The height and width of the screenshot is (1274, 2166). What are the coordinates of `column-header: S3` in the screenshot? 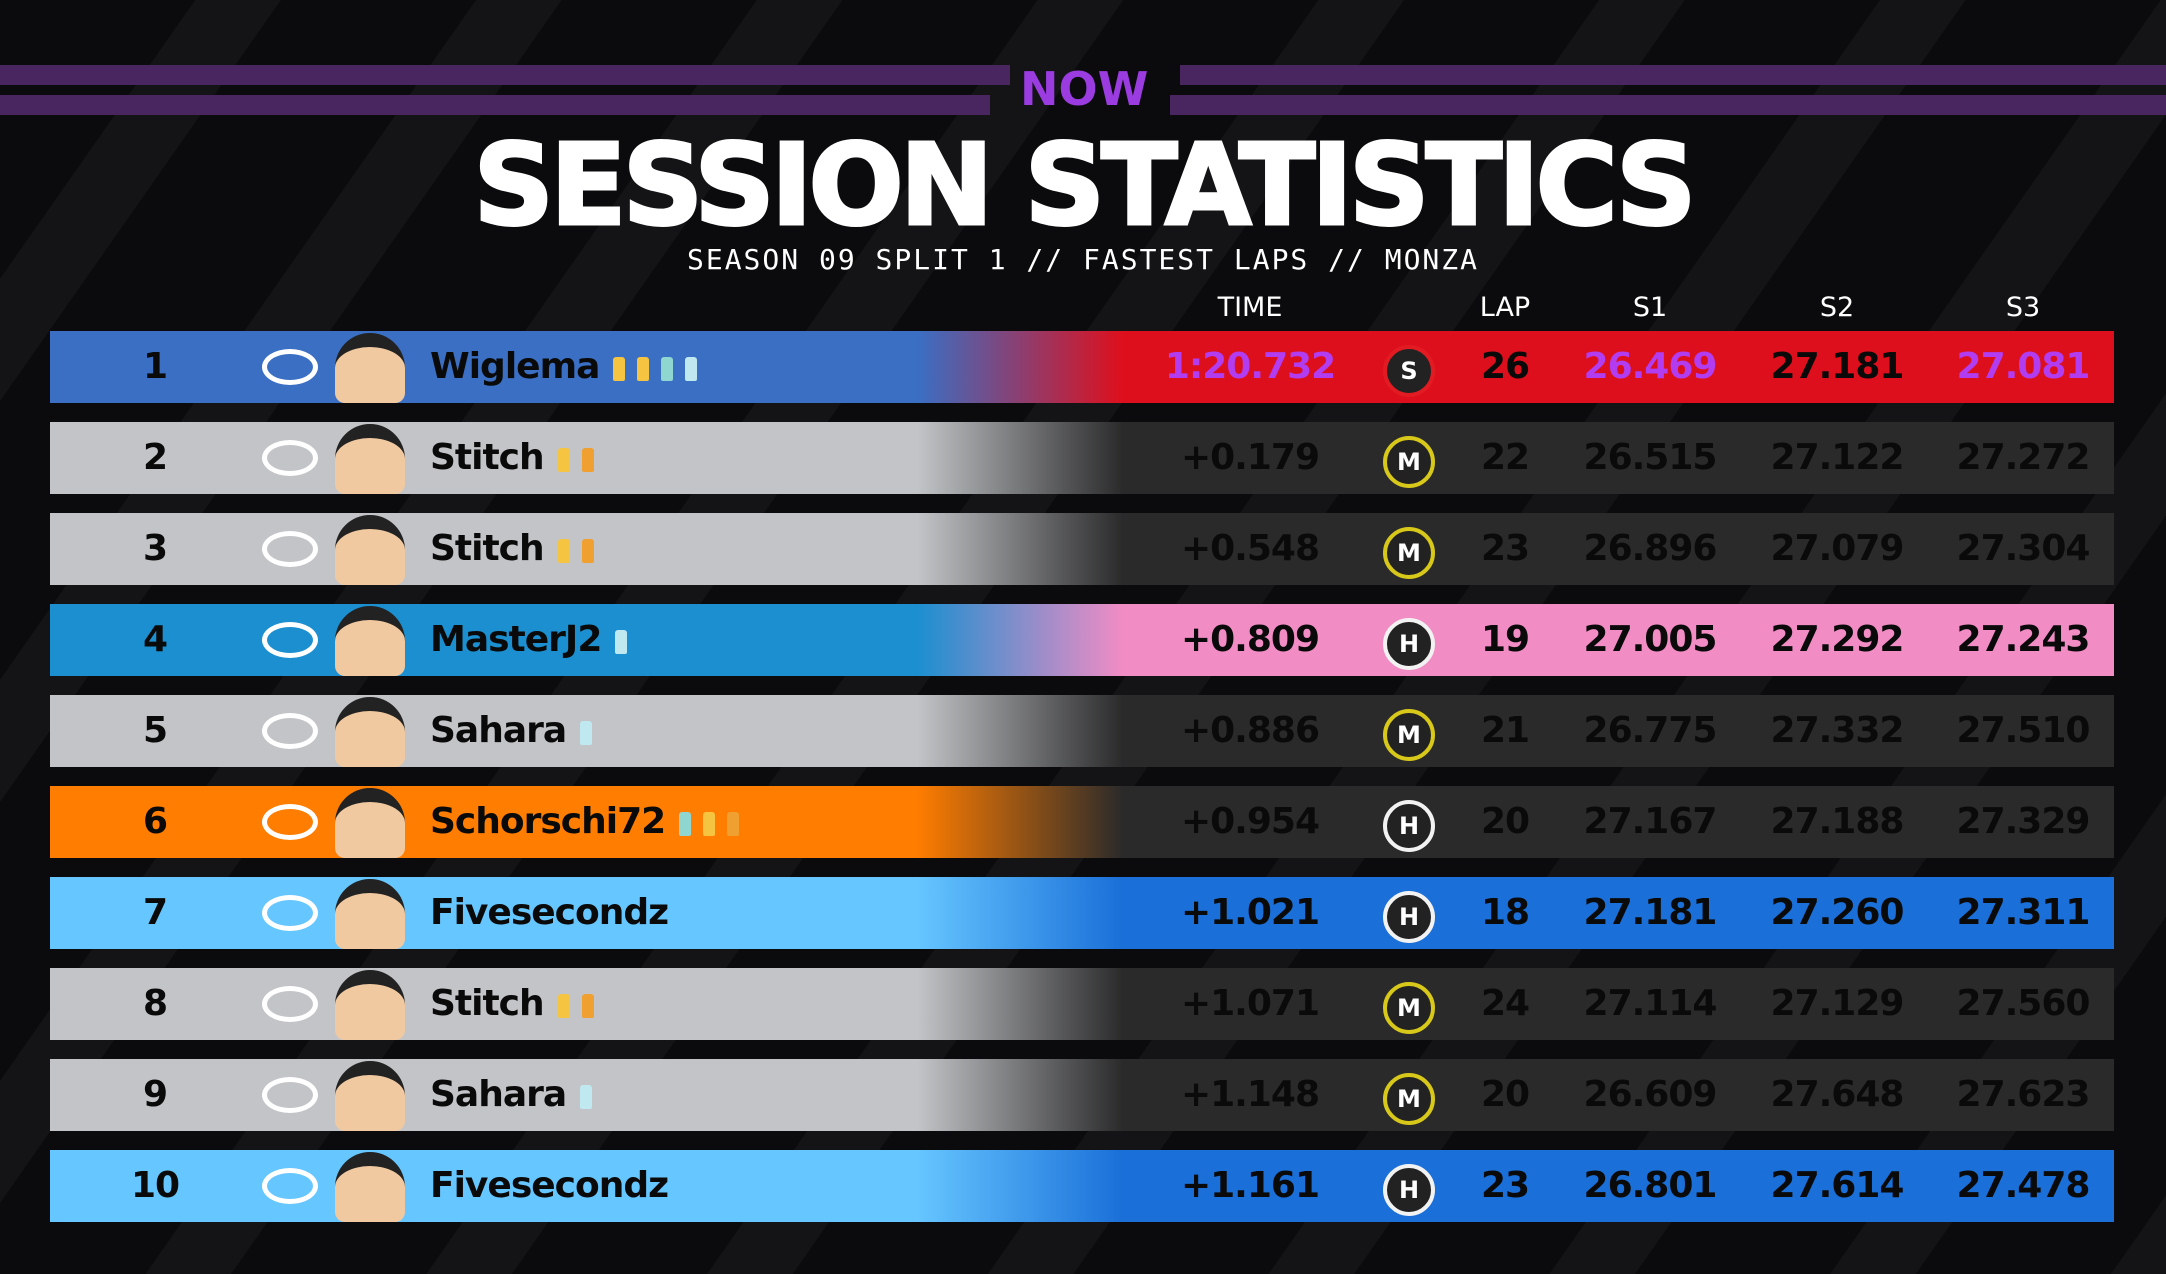 It's located at (2023, 307).